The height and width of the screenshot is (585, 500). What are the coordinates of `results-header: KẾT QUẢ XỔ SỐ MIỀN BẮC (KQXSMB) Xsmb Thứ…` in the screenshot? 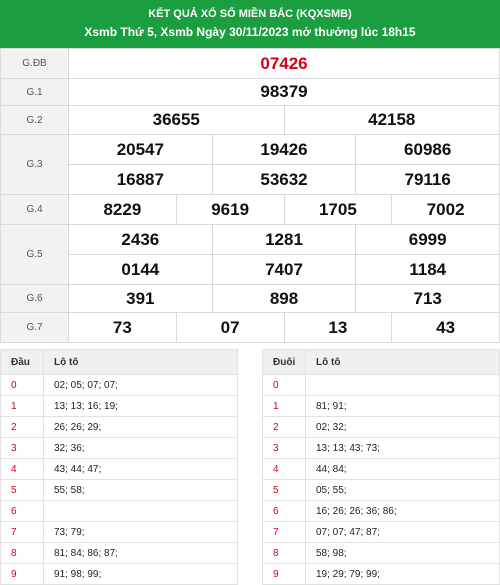 It's located at (250, 24).